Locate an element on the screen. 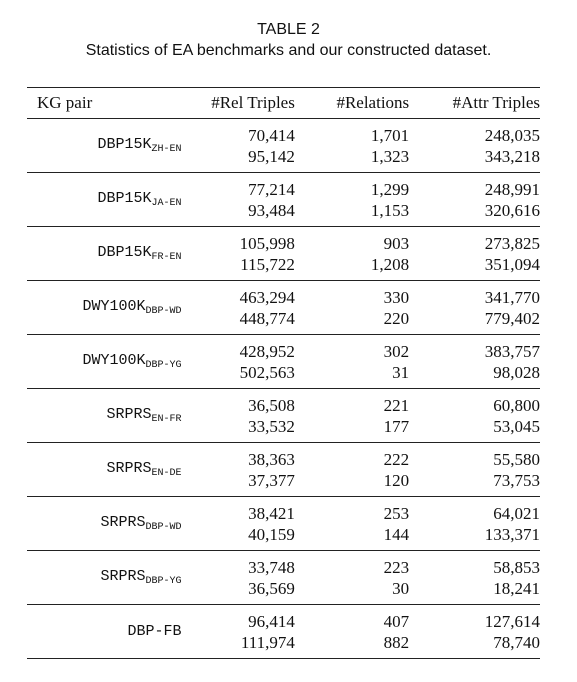 This screenshot has width=577, height=682. relations-cell: 253 144 is located at coordinates (352, 524).